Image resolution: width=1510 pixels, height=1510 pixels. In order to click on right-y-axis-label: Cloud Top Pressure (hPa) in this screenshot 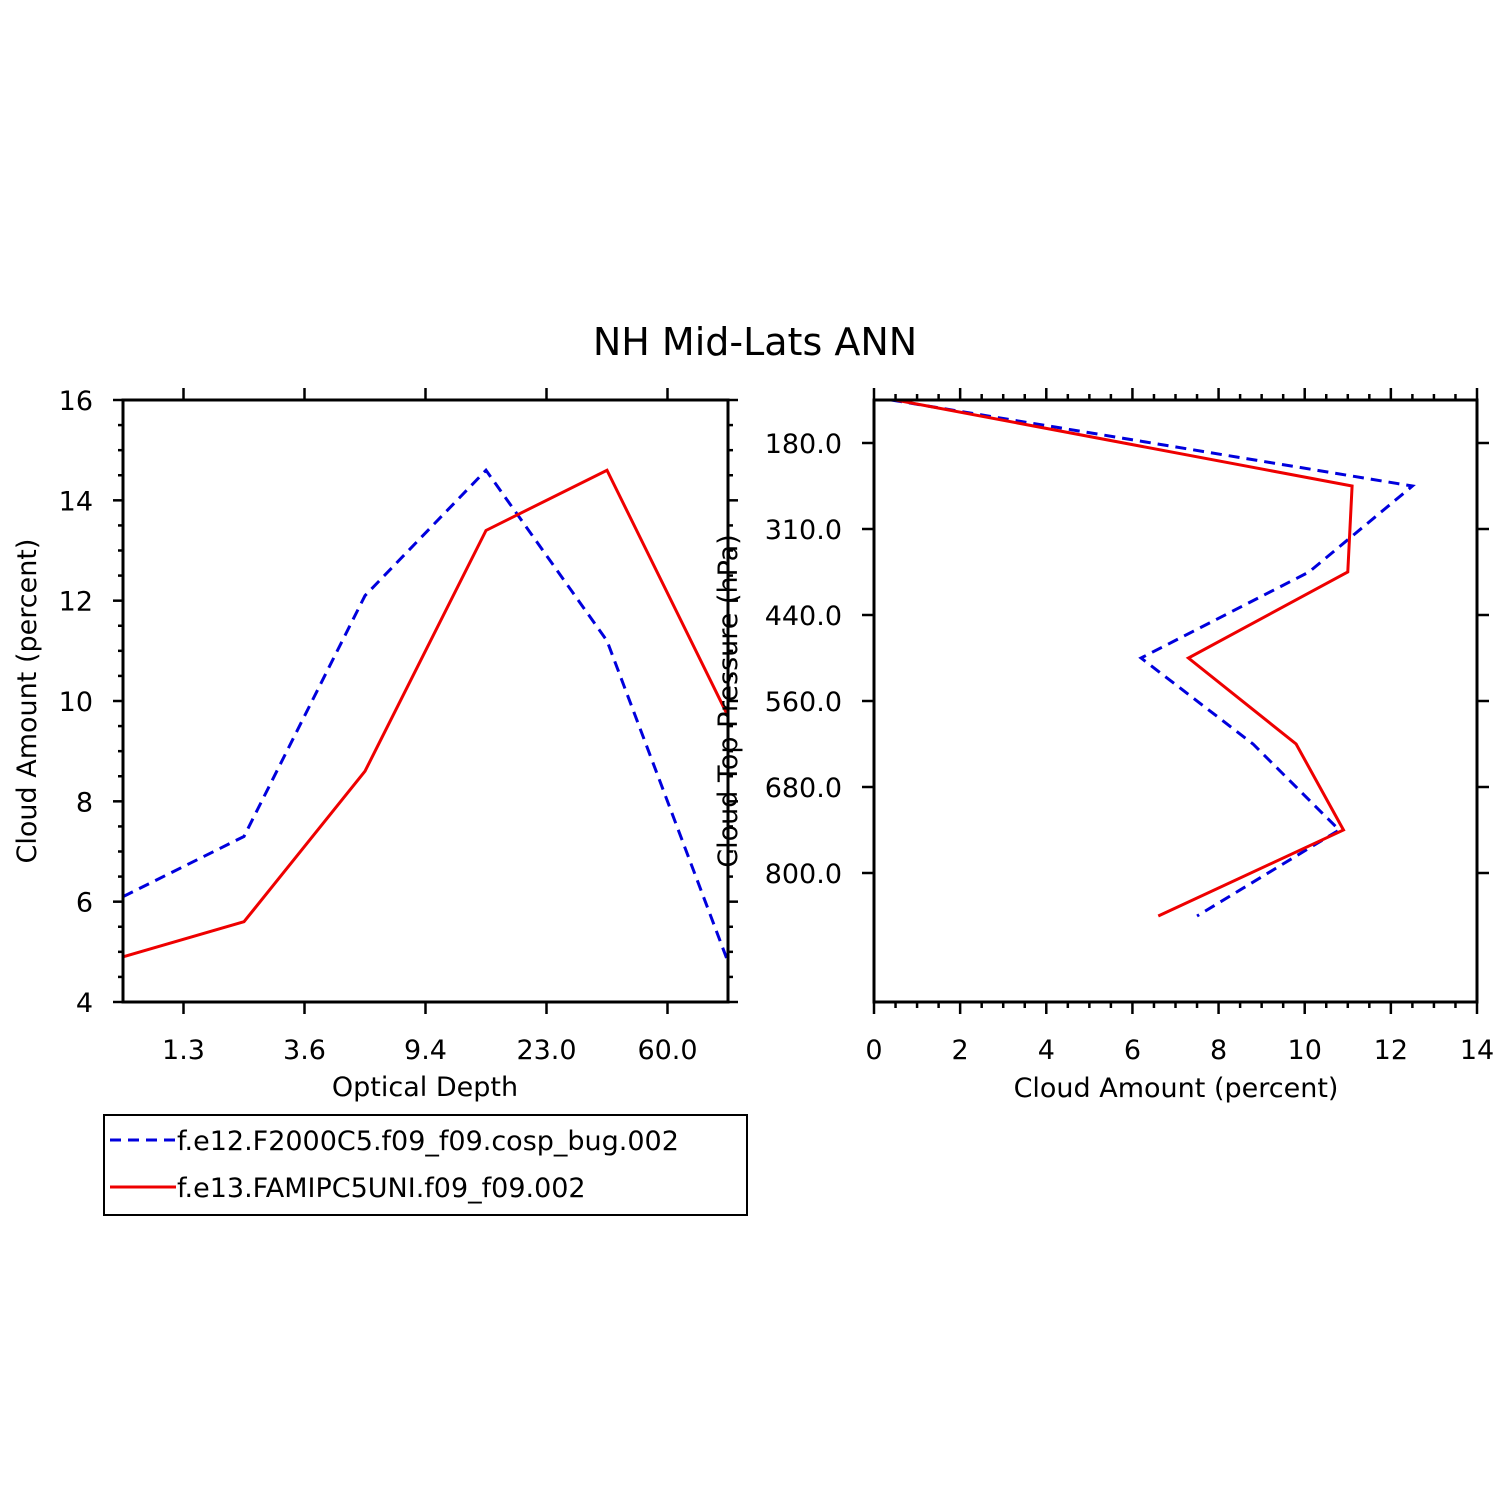, I will do `click(728, 701)`.